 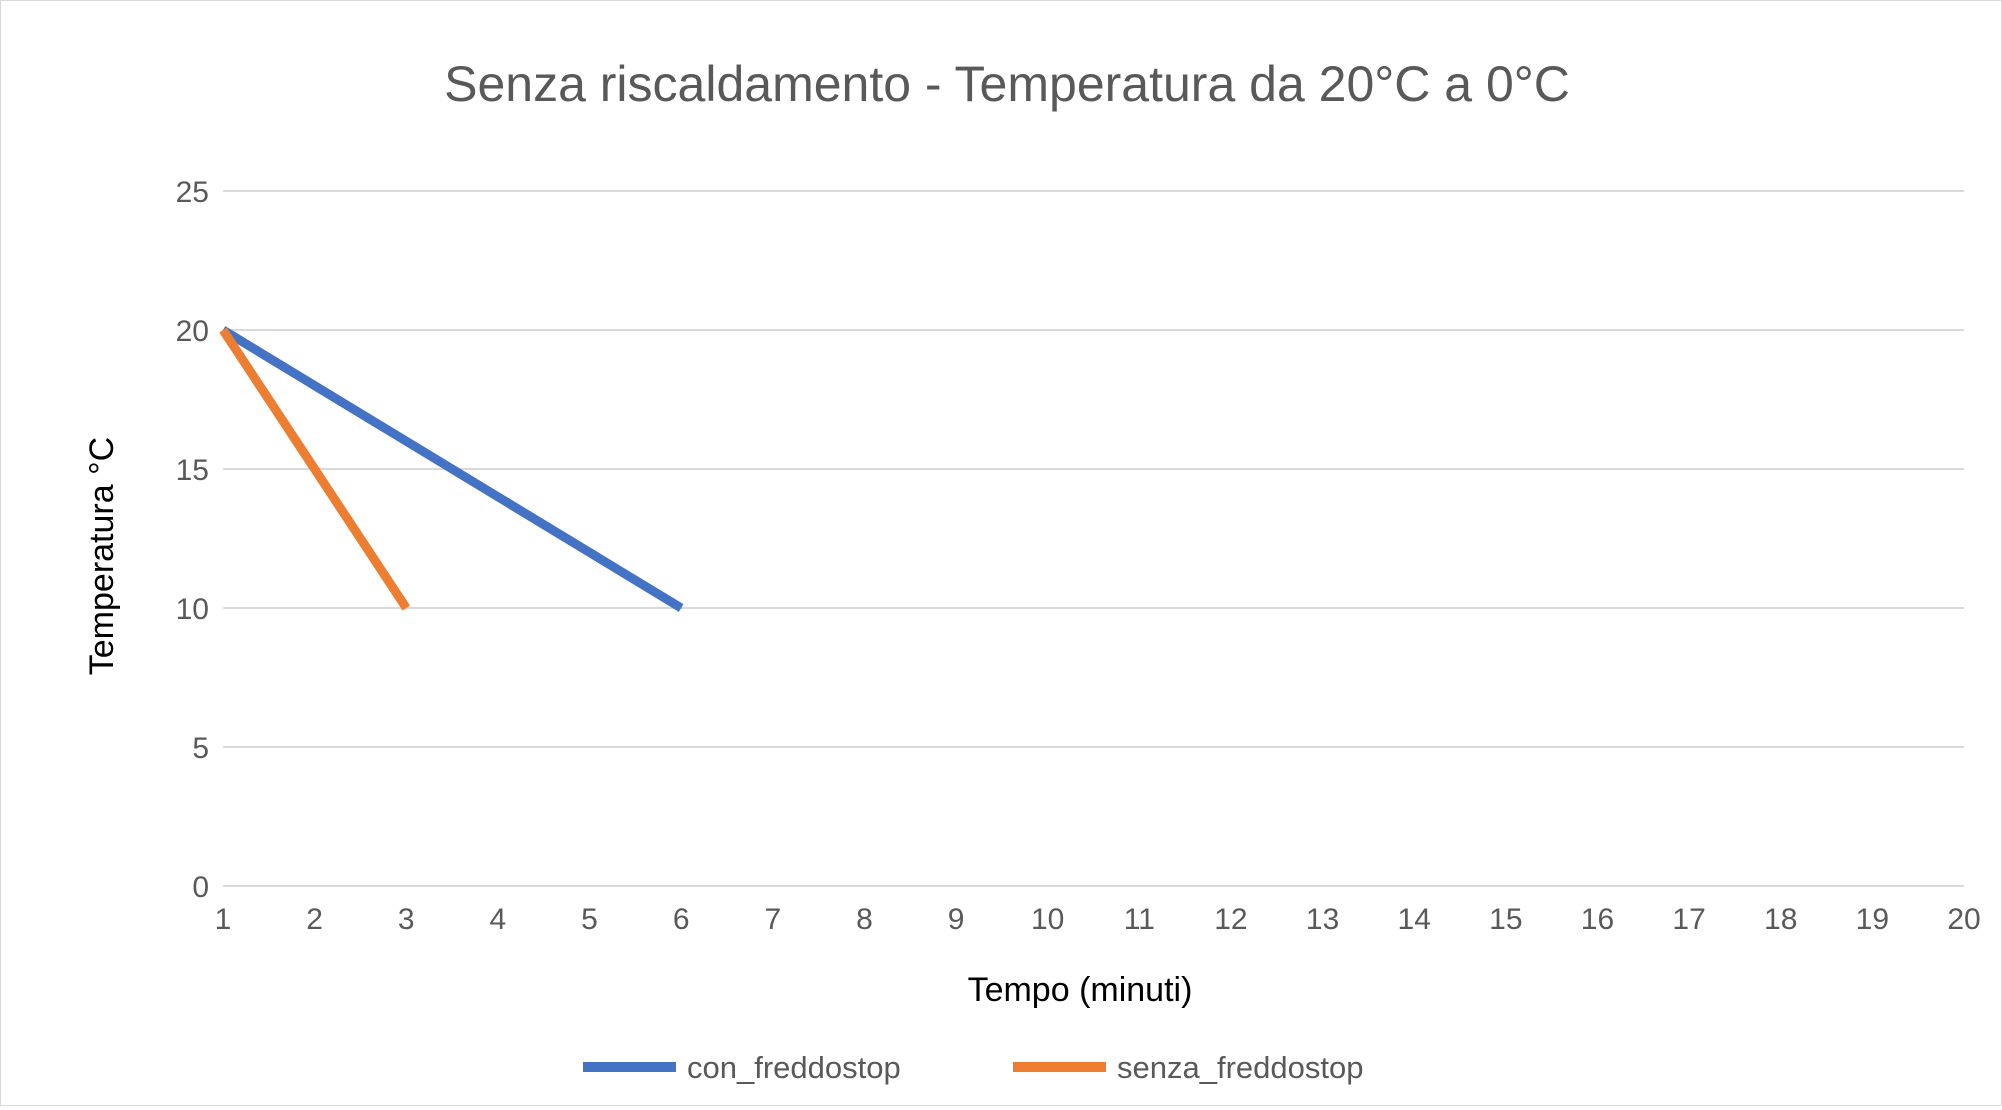 I want to click on y-tick-label: 10, so click(x=192, y=609).